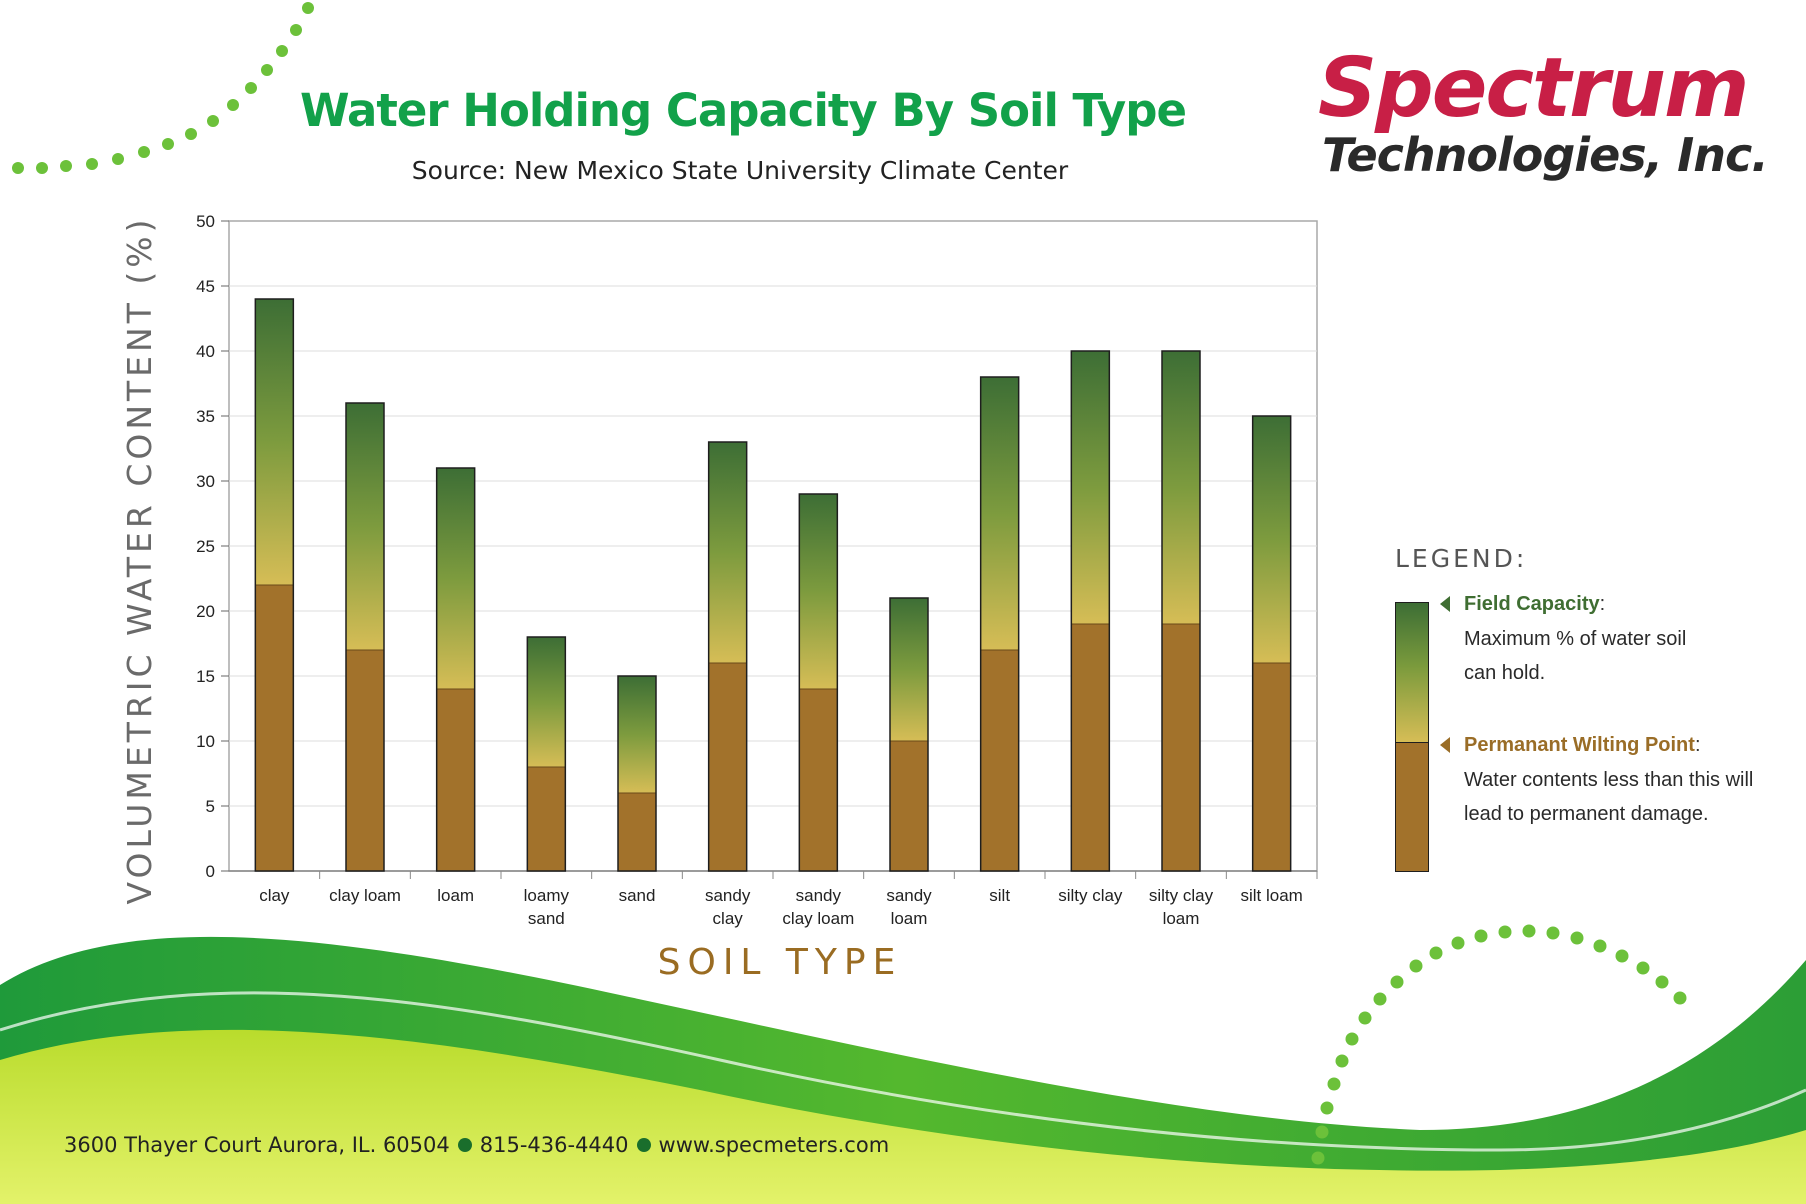 The image size is (1806, 1204). Describe the element at coordinates (205, 611) in the screenshot. I see `y-tick-label: 20` at that location.